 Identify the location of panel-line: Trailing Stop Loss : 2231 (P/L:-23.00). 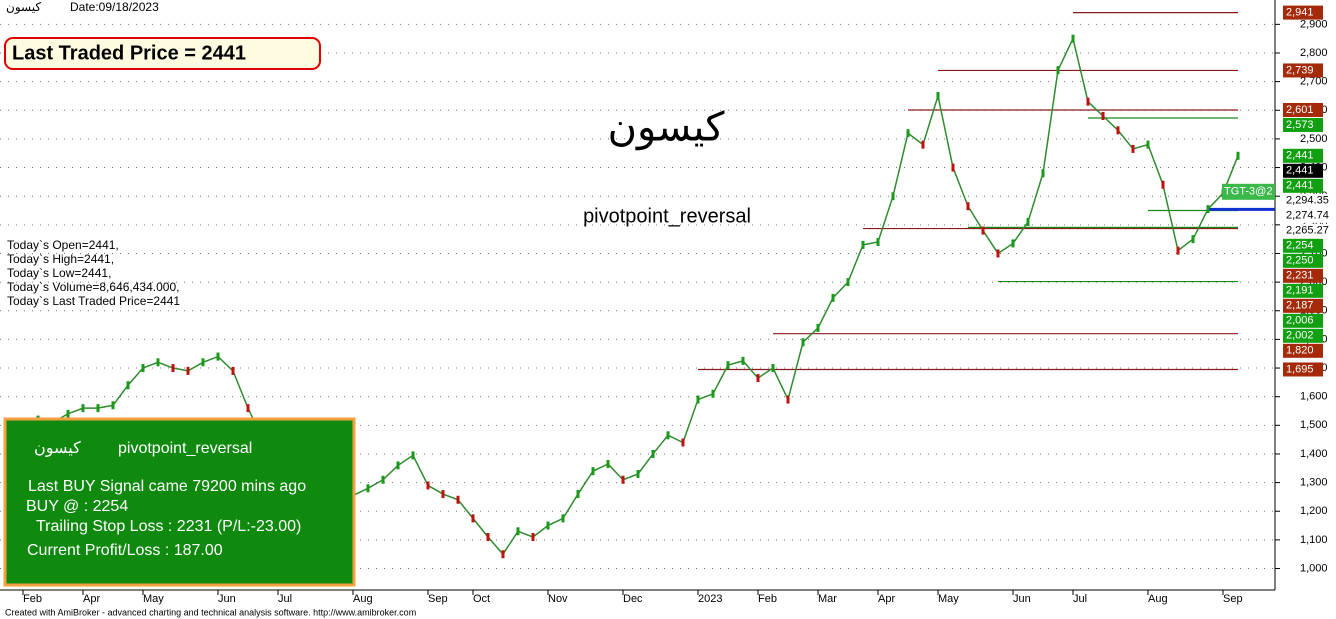
(168, 526).